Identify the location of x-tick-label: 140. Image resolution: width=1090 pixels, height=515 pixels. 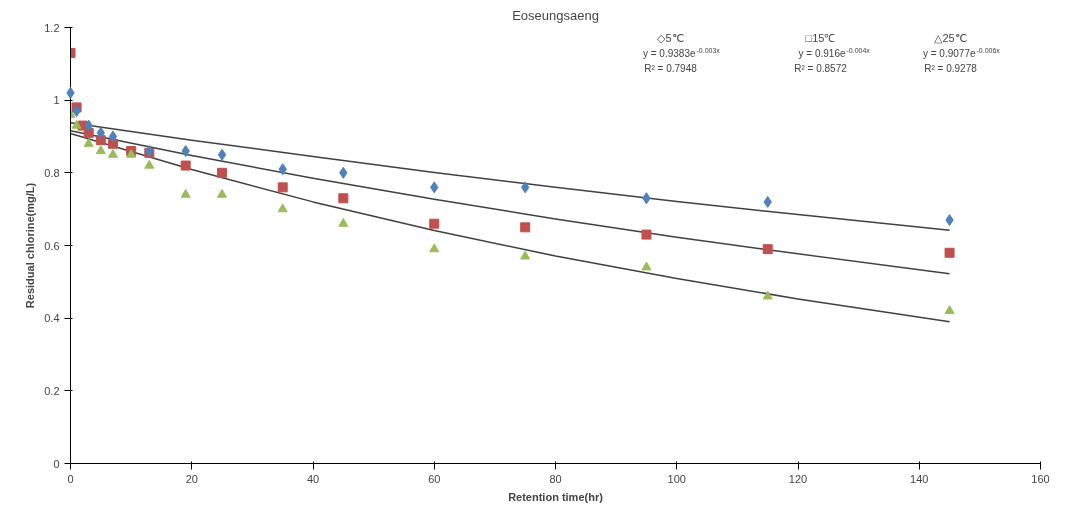
(919, 478).